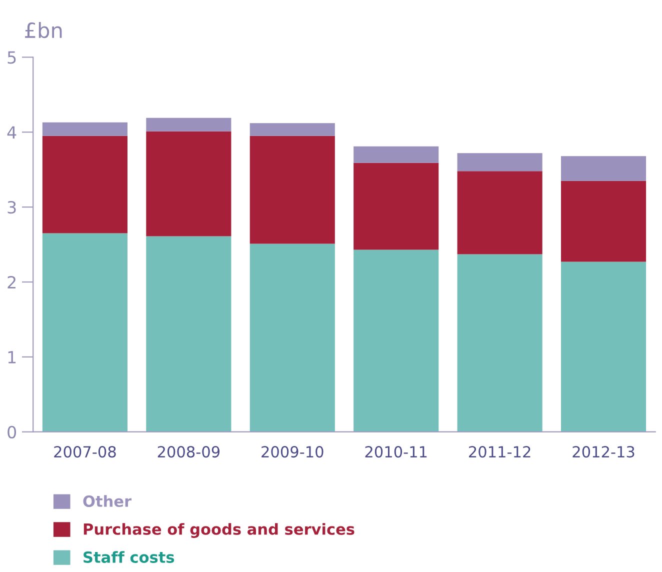 This screenshot has width=662, height=572. I want to click on y-axis-title: £bn, so click(43, 30).